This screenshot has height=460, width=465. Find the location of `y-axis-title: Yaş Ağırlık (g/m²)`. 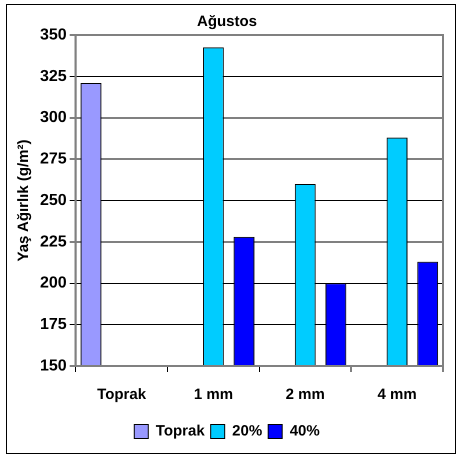

y-axis-title: Yaş Ağırlık (g/m²) is located at coordinates (23, 201).